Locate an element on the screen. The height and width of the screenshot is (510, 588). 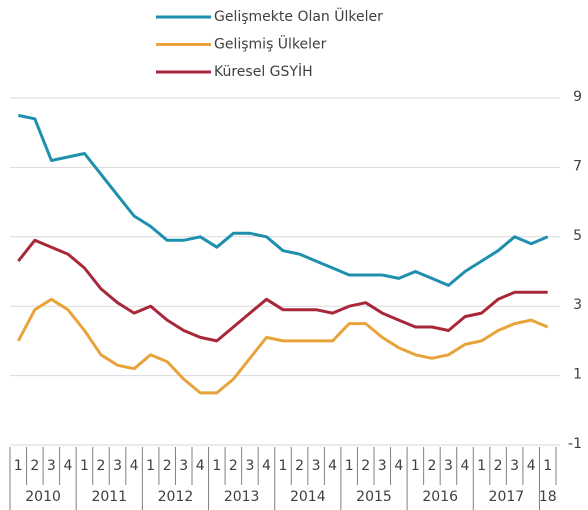
y-tick-label: 1 is located at coordinates (577, 375).